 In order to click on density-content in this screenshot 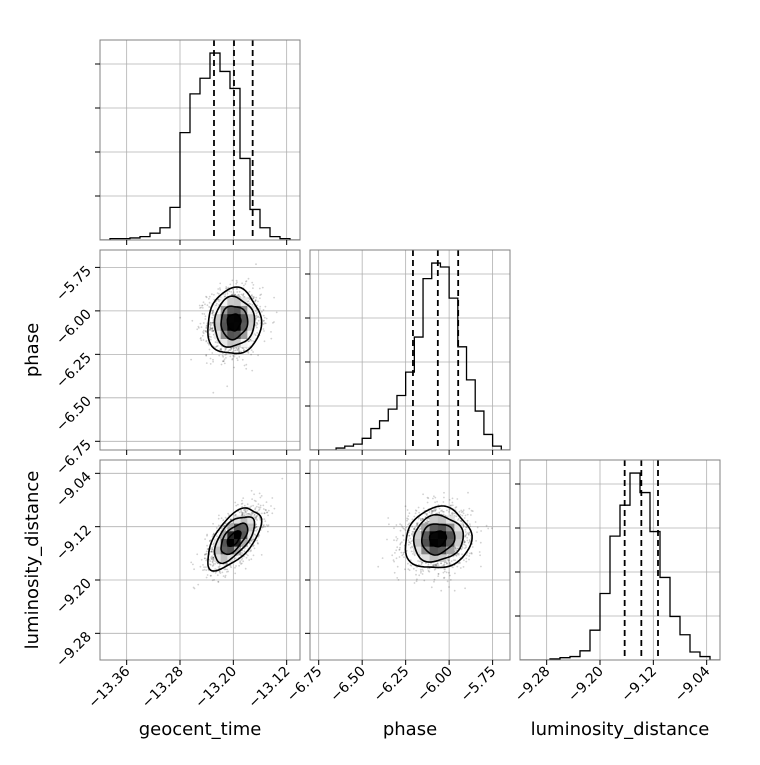, I will do `click(228, 328)`.